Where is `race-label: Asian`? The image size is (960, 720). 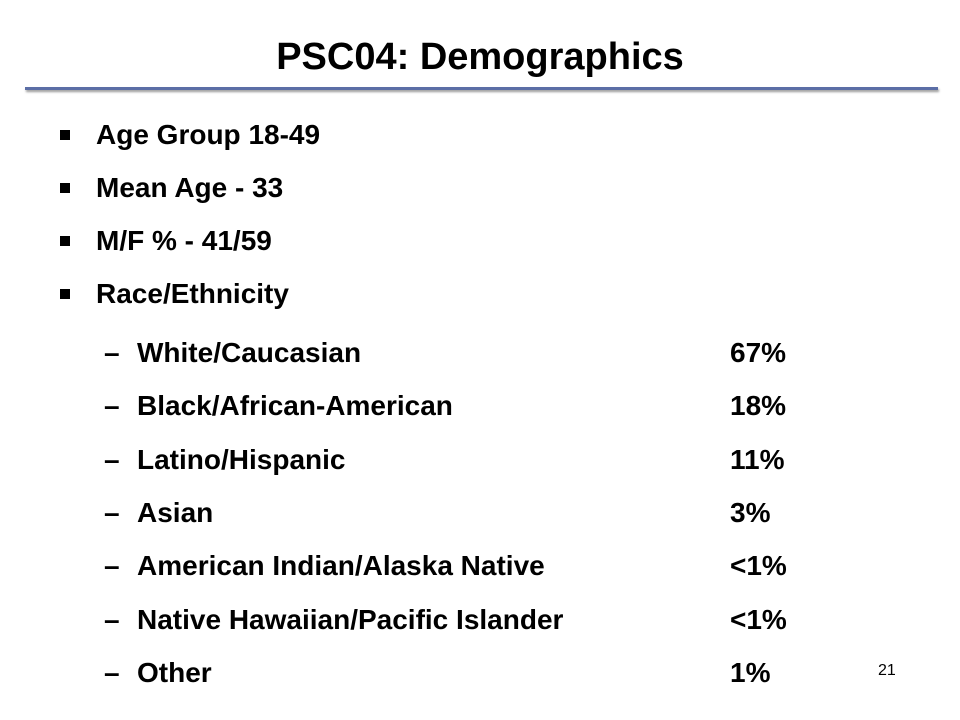
race-label: Asian is located at coordinates (175, 512).